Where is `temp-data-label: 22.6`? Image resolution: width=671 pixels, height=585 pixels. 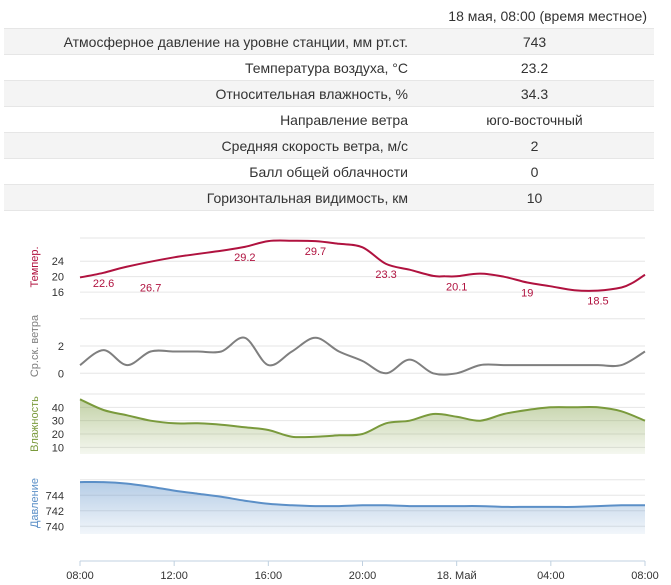 temp-data-label: 22.6 is located at coordinates (103, 284).